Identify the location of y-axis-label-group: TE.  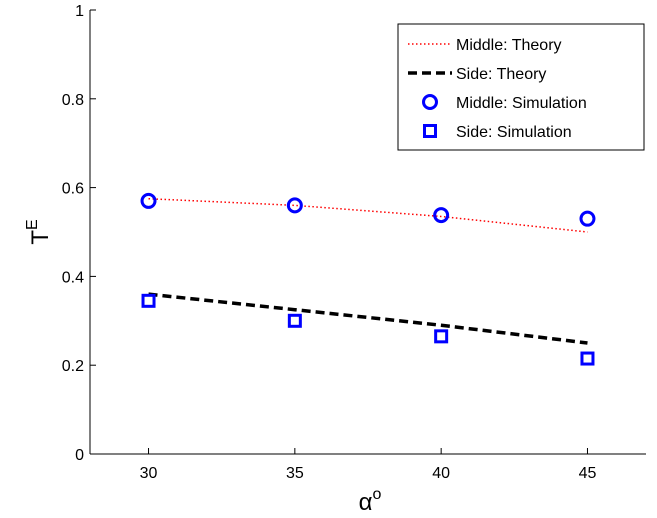
(39, 231).